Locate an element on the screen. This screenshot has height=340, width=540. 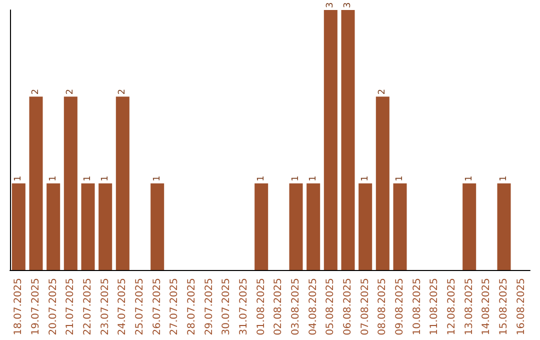
x-tick-label: 19.07.2025 is located at coordinates (36, 307).